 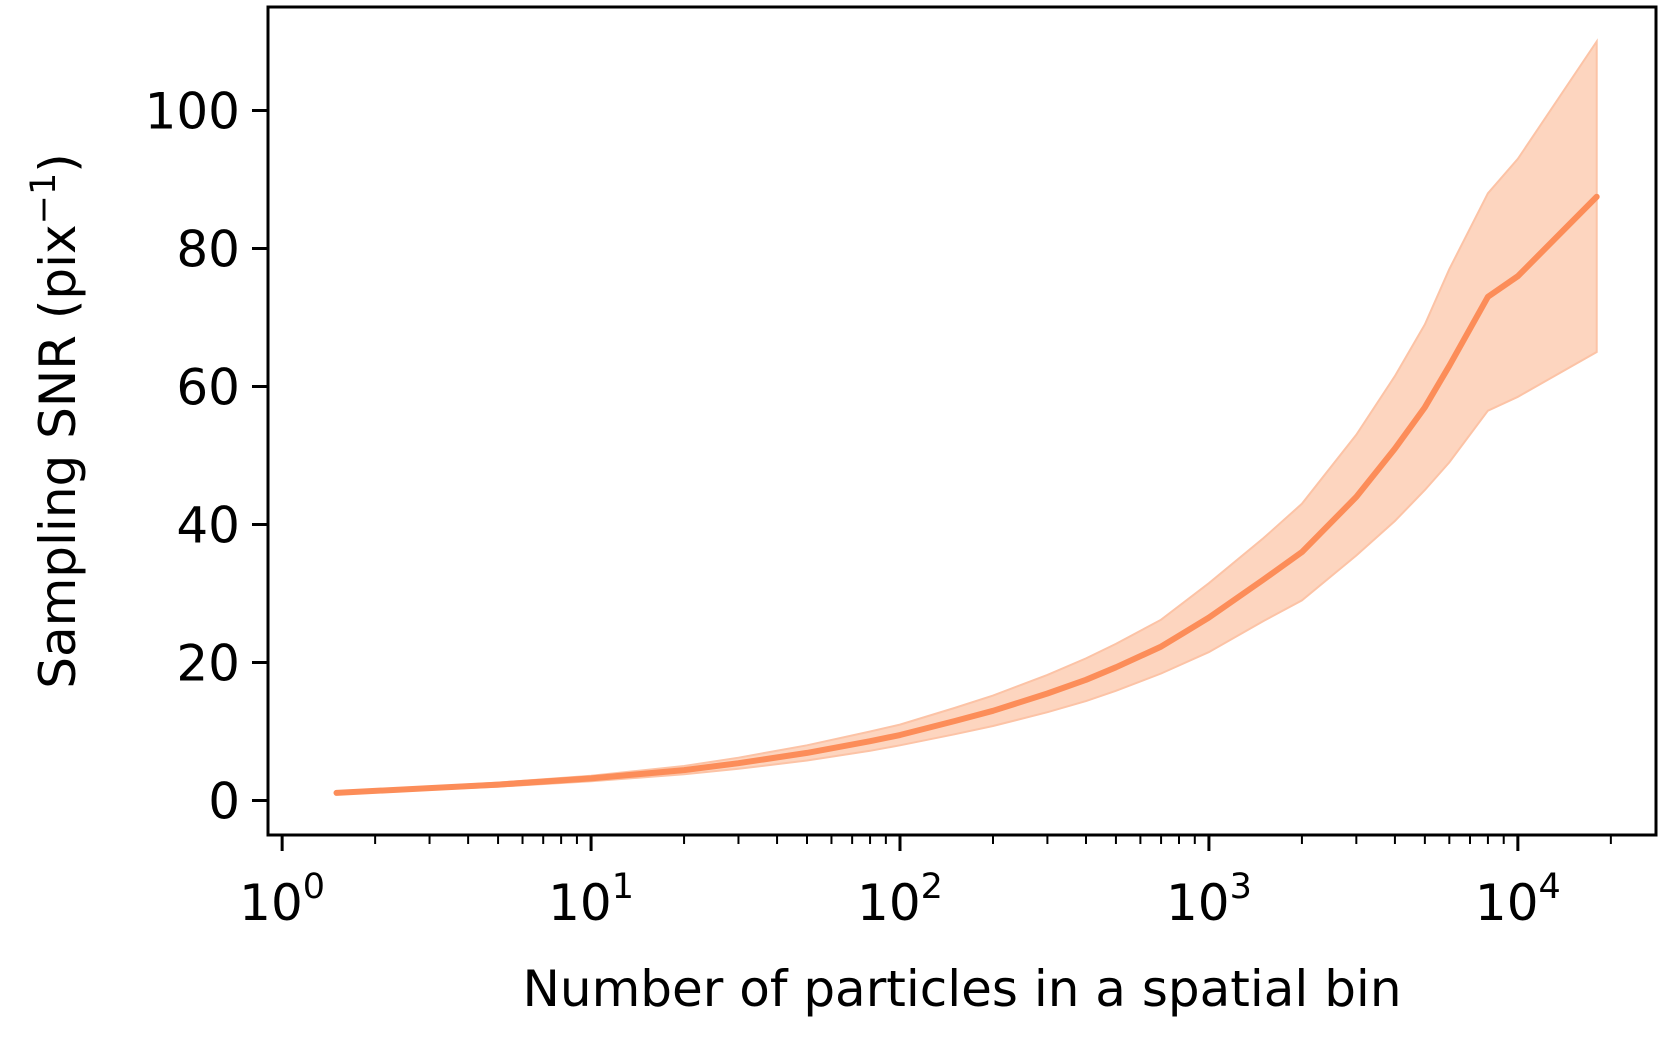 I want to click on x-tick-label: 10², so click(x=900, y=899).